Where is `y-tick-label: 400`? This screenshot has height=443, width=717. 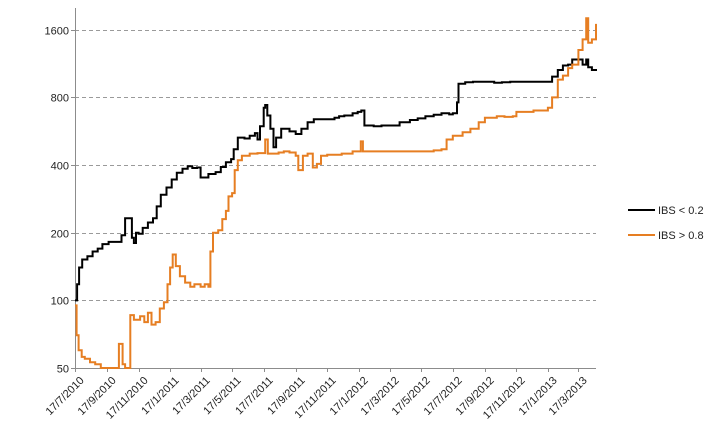 y-tick-label: 400 is located at coordinates (60, 167).